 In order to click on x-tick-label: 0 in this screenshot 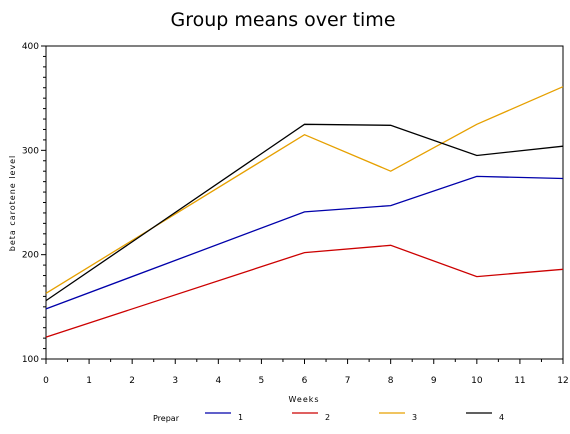, I will do `click(46, 381)`.